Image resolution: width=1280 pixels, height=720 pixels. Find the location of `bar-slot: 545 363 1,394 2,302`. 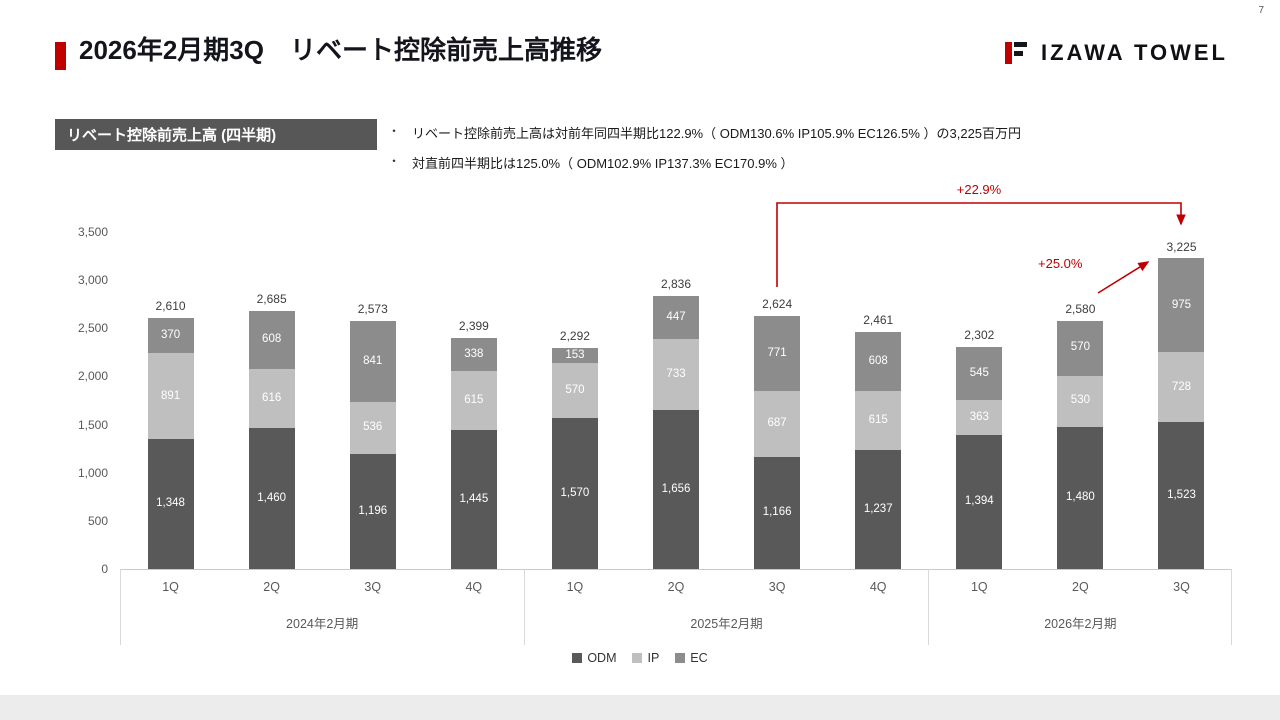

bar-slot: 545 363 1,394 2,302 is located at coordinates (979, 400).